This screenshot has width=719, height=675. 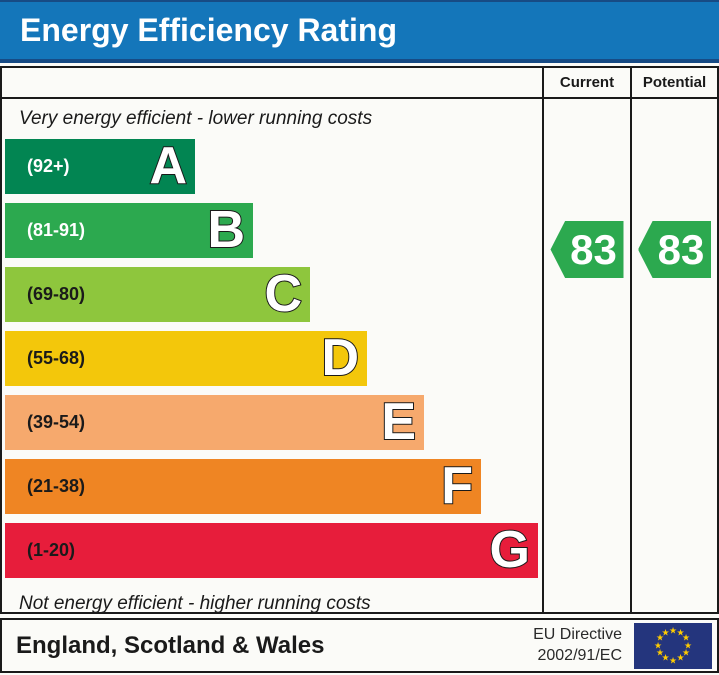 What do you see at coordinates (681, 249) in the screenshot?
I see `potential-rating-value: 83` at bounding box center [681, 249].